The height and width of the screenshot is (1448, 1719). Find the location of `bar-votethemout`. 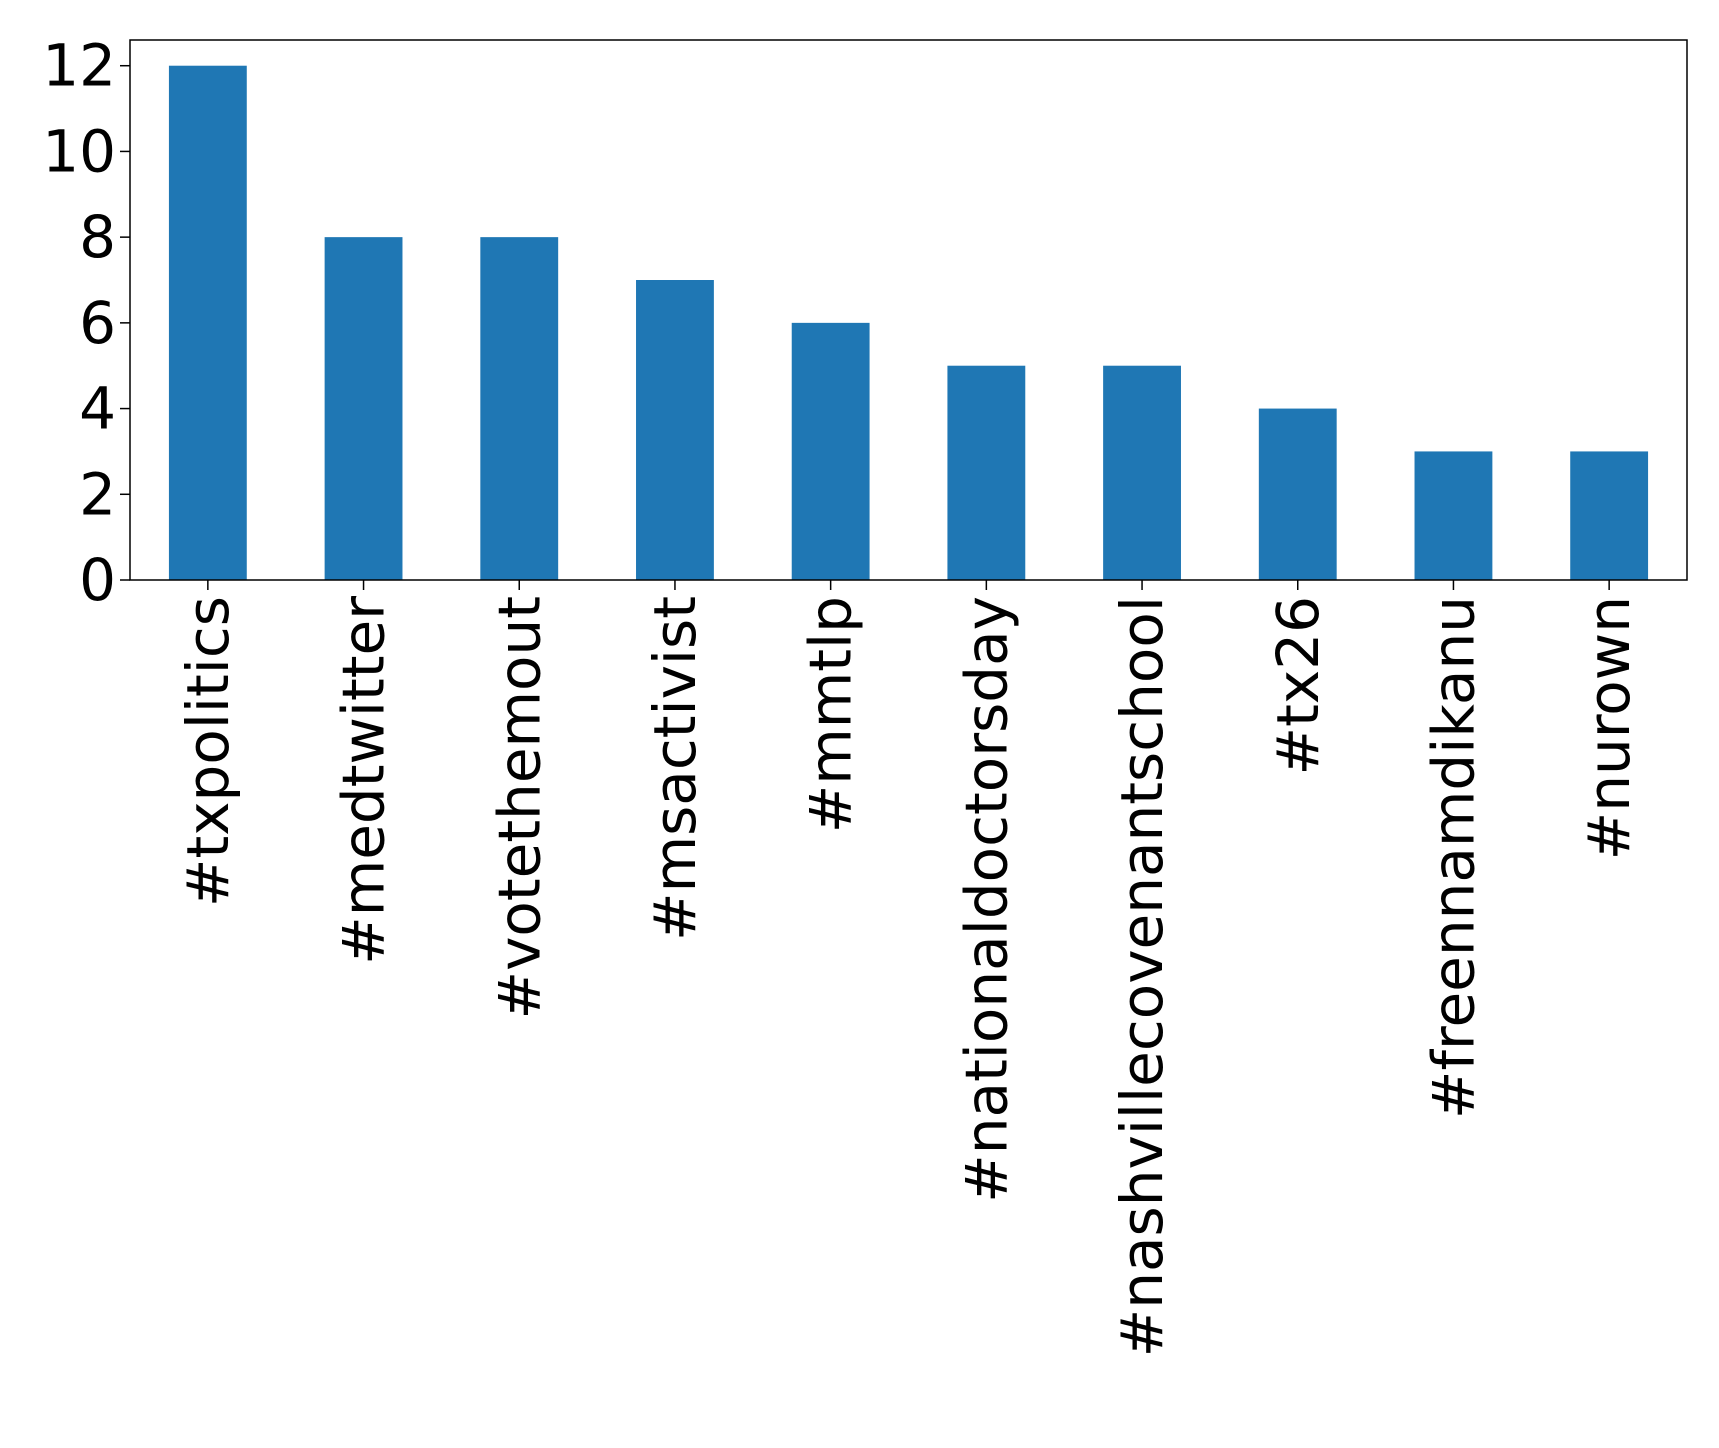

bar-votethemout is located at coordinates (519, 408).